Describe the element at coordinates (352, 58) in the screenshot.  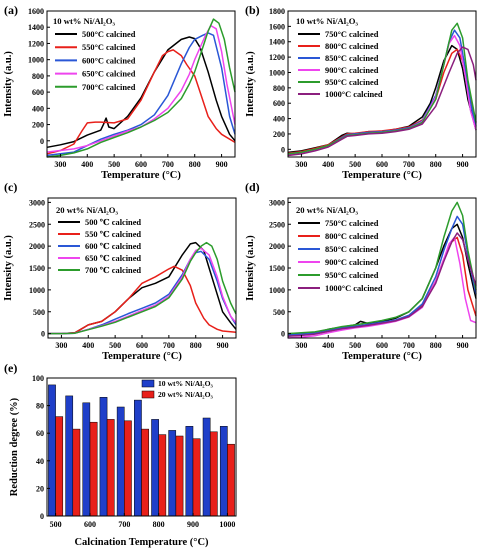
I see `legend-entry: 850°C calcined` at that location.